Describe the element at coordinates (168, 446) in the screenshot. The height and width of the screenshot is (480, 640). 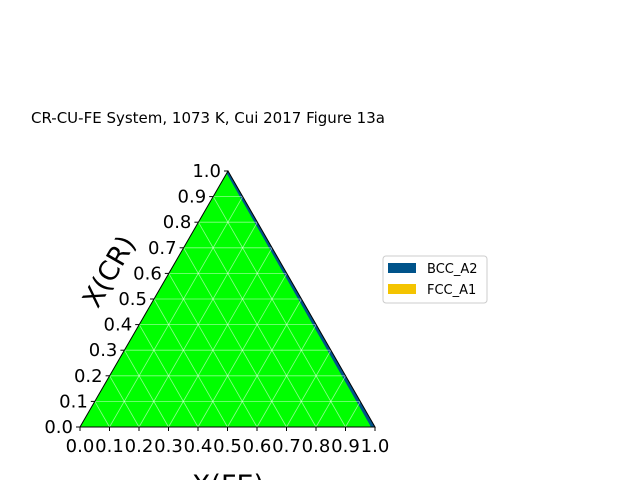
I see `x-tick-label: 0.3` at that location.